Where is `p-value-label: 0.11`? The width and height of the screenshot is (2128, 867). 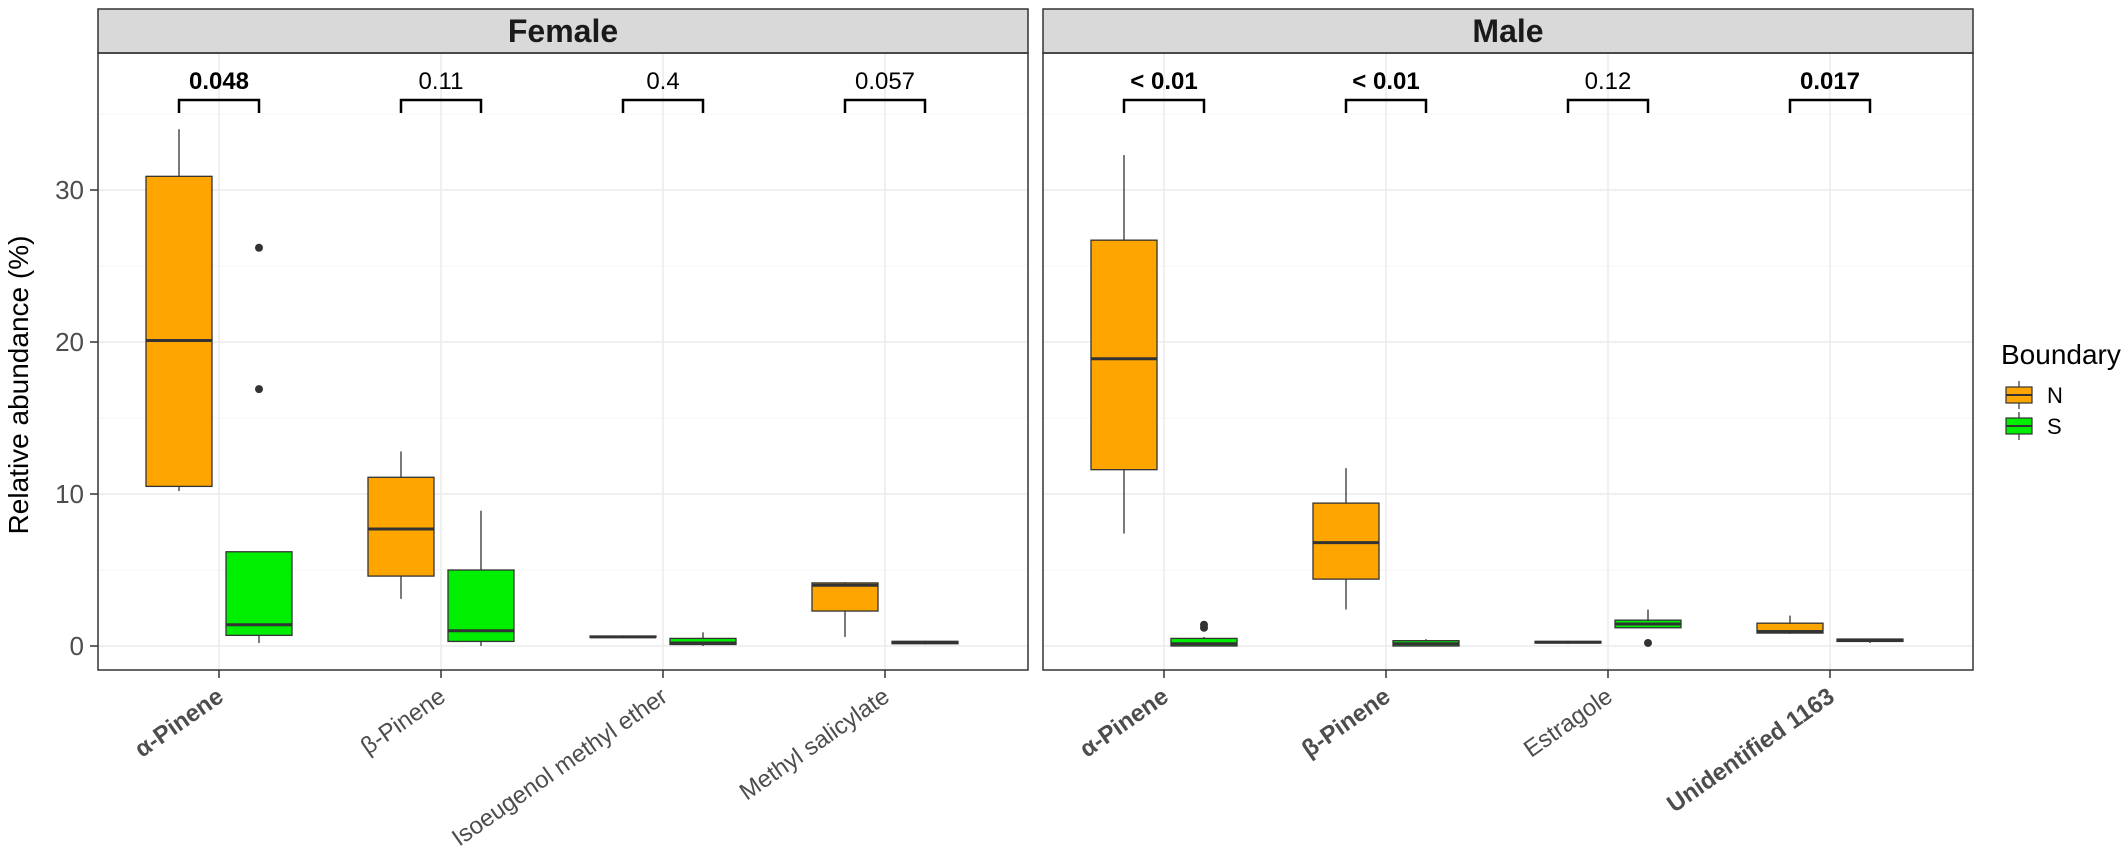
p-value-label: 0.11 is located at coordinates (441, 81).